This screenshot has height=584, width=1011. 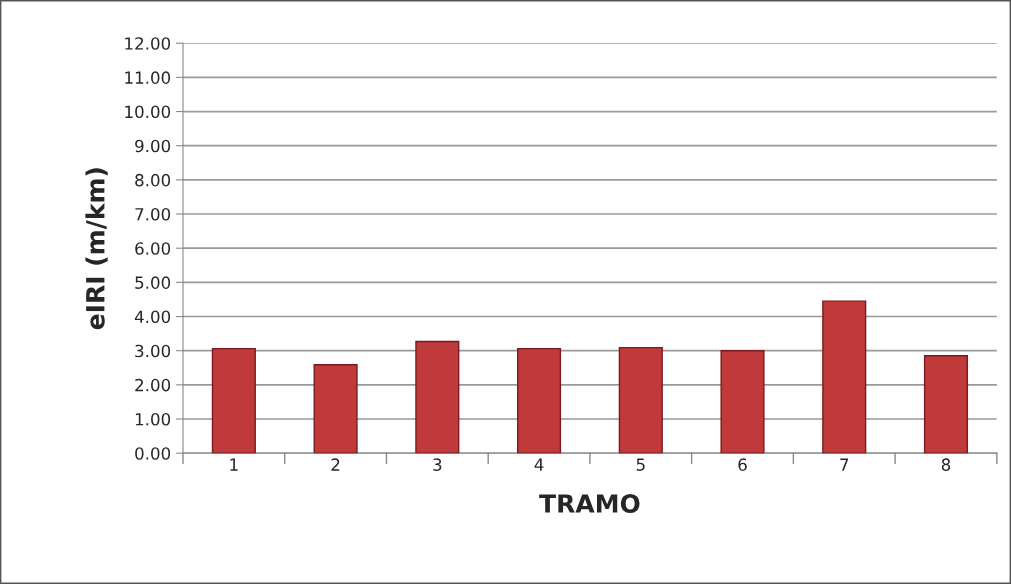 I want to click on x-axis-title: TRAMO, so click(x=589, y=503).